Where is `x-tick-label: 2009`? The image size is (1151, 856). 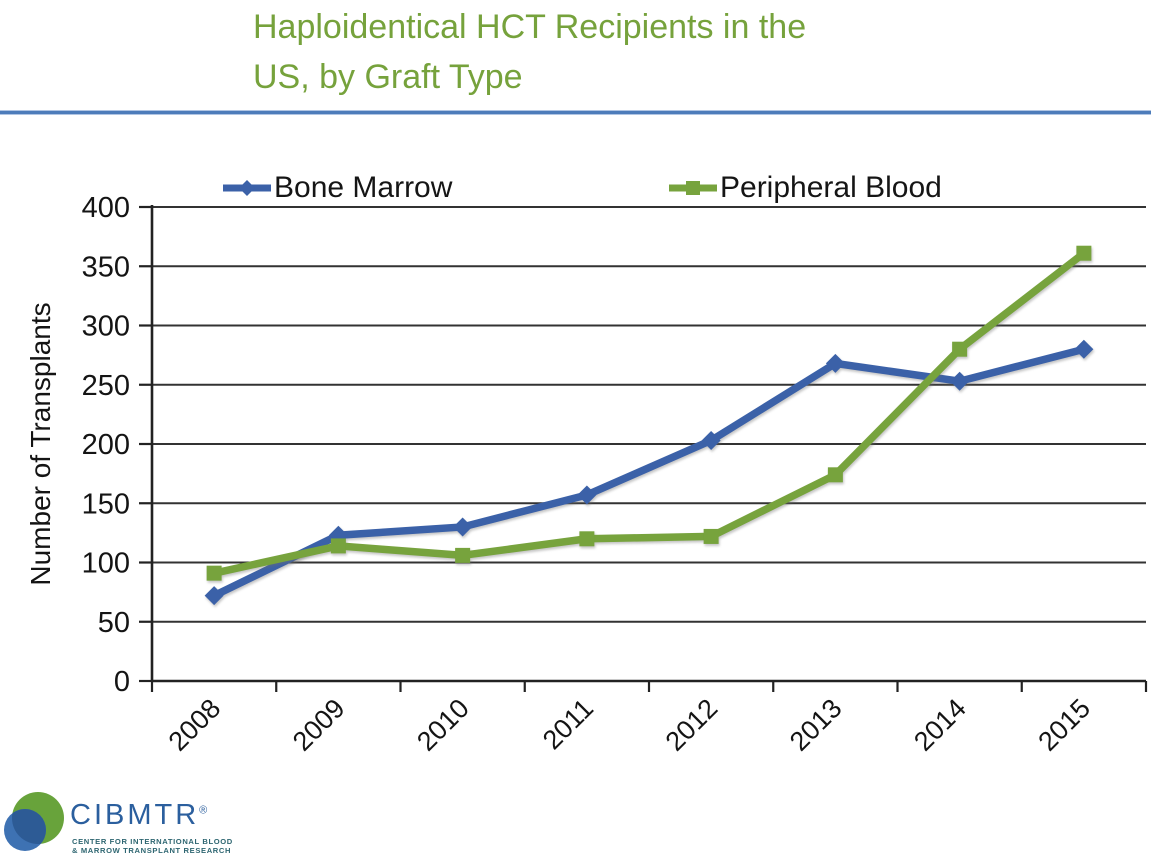 x-tick-label: 2009 is located at coordinates (319, 725).